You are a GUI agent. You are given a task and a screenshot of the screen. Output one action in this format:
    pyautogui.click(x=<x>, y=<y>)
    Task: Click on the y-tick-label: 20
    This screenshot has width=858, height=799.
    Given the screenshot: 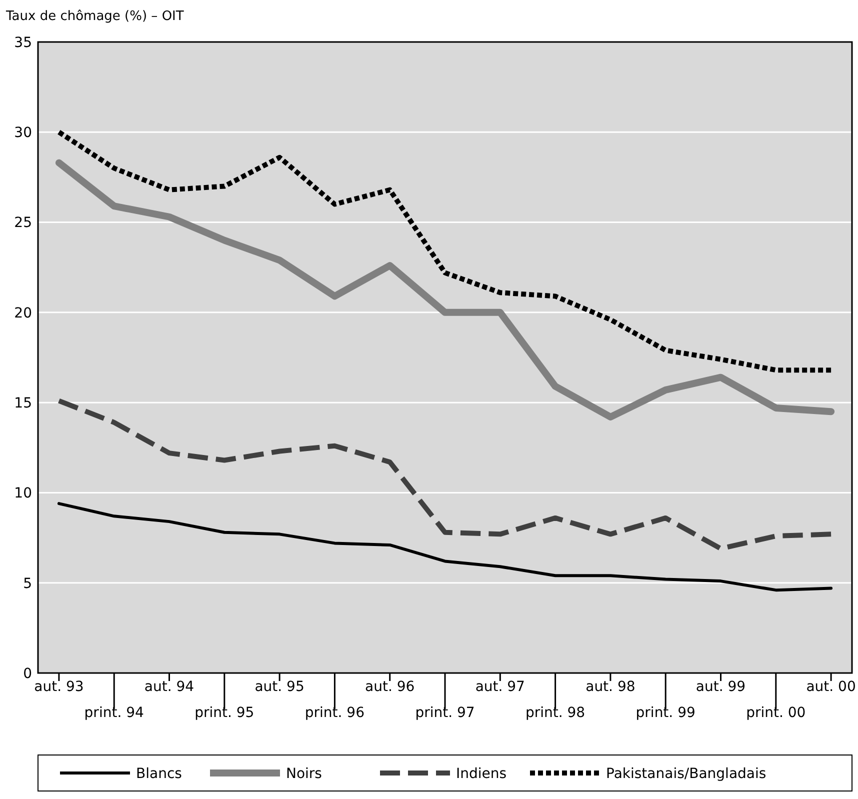 What is the action you would take?
    pyautogui.click(x=23, y=313)
    